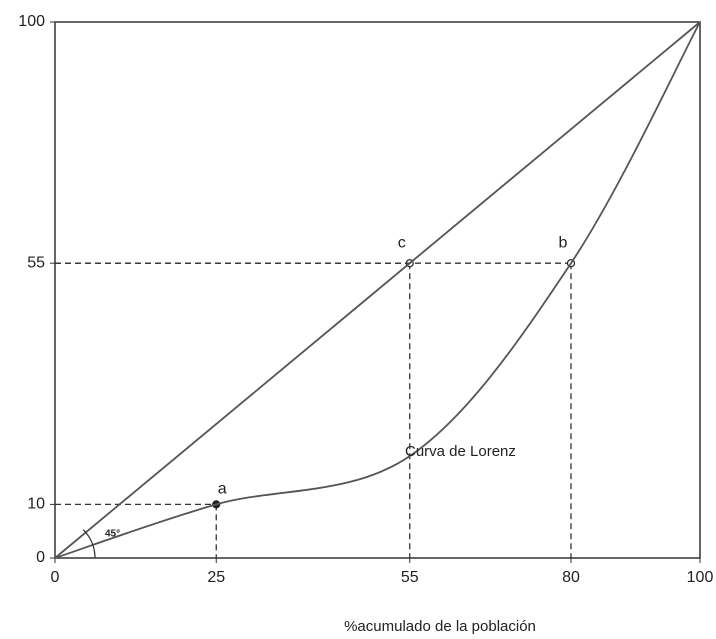 The width and height of the screenshot is (716, 639). Describe the element at coordinates (31, 21) in the screenshot. I see `y-tick-label: 100` at that location.